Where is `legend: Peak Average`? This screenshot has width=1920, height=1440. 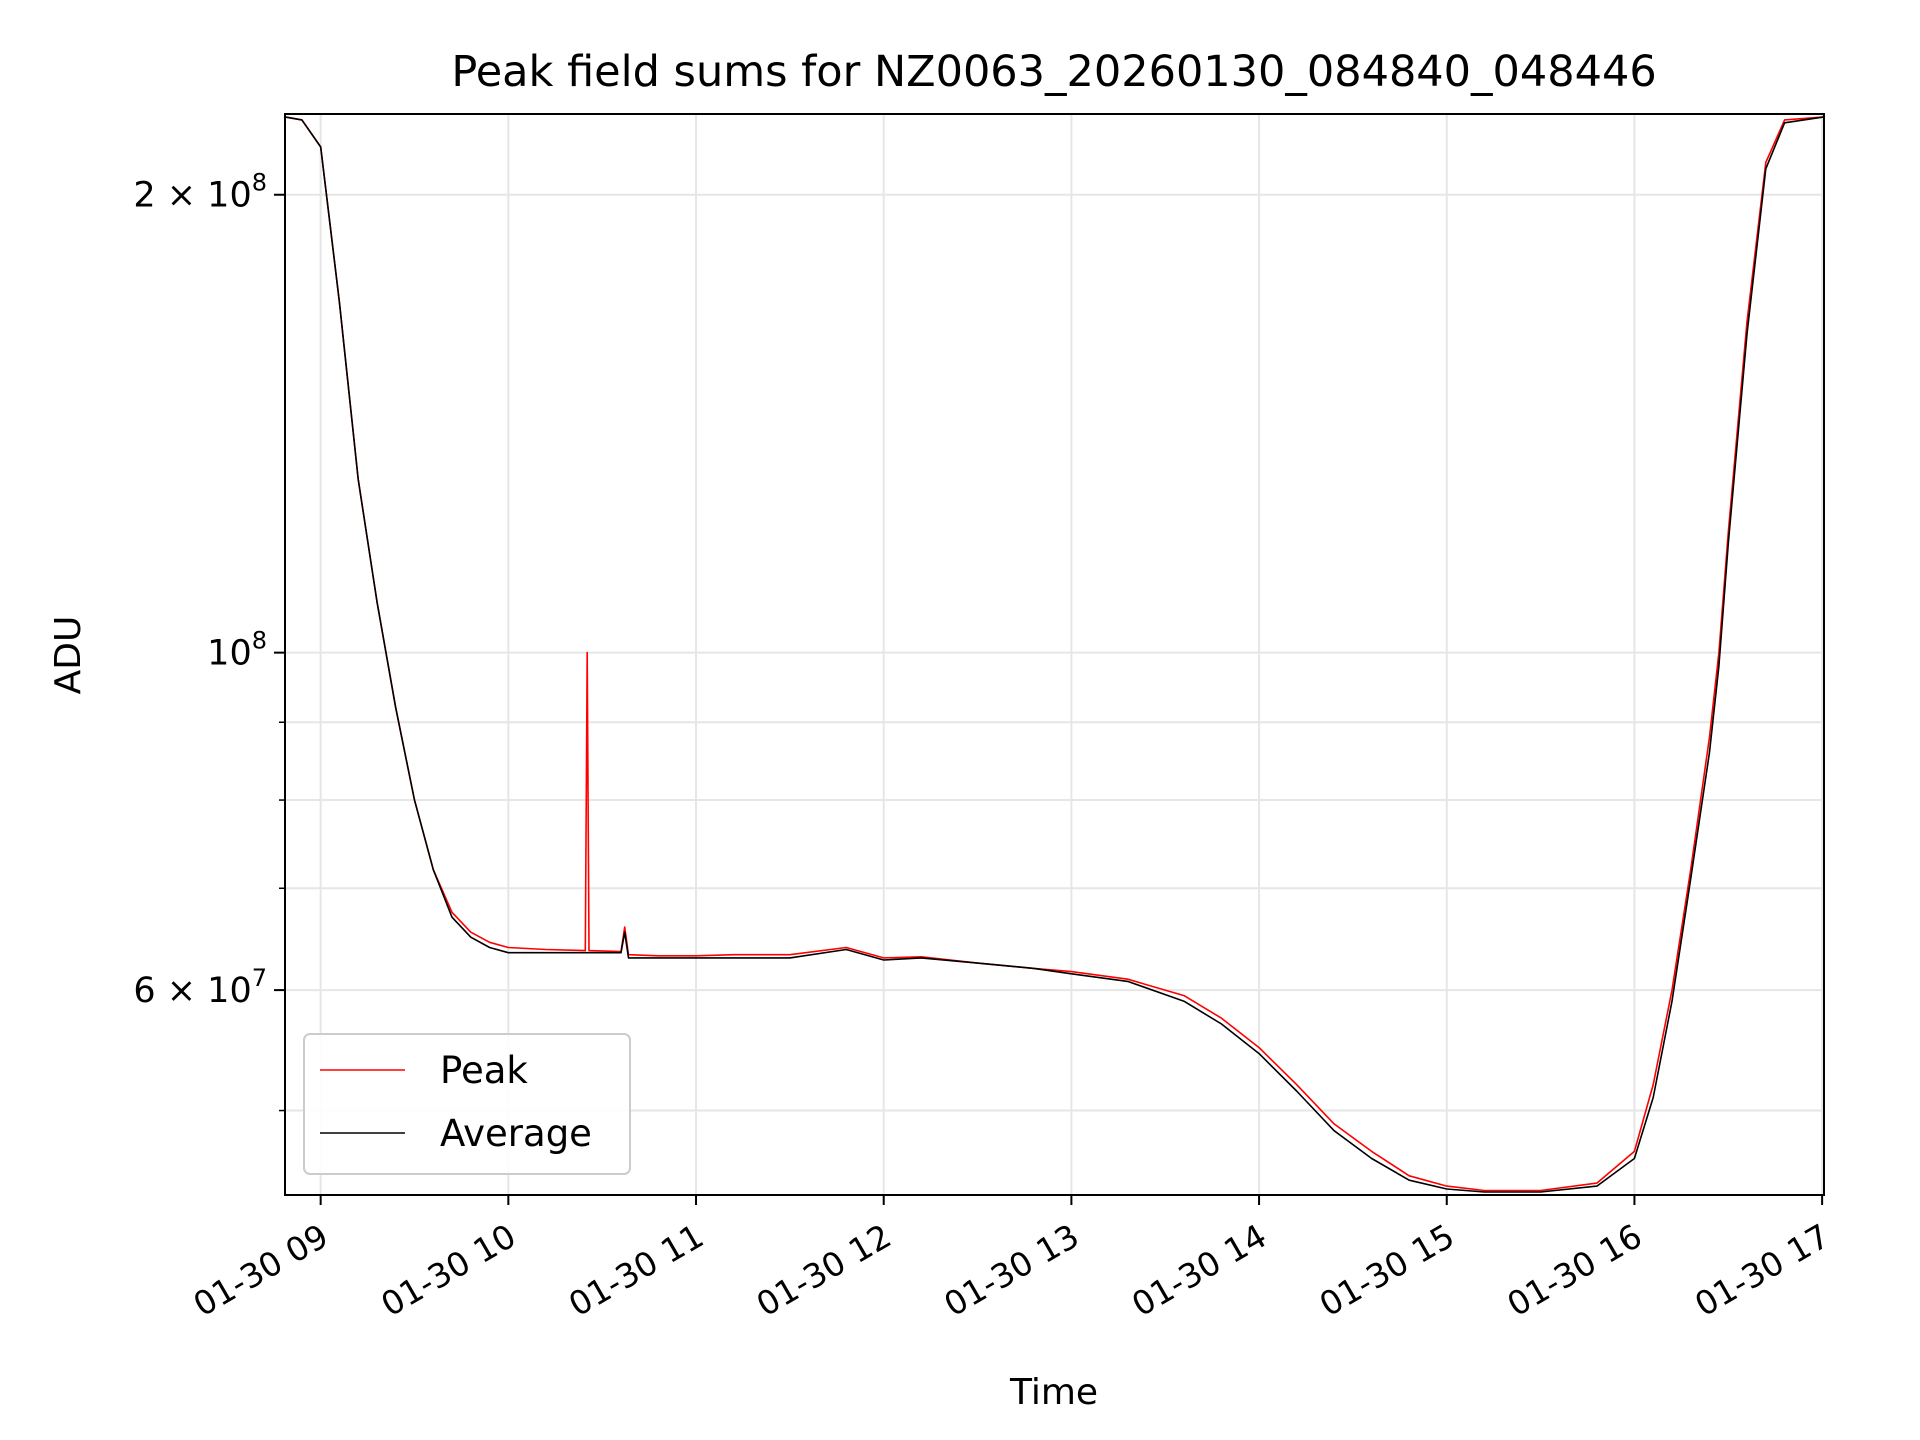
legend: Peak Average is located at coordinates (467, 1104).